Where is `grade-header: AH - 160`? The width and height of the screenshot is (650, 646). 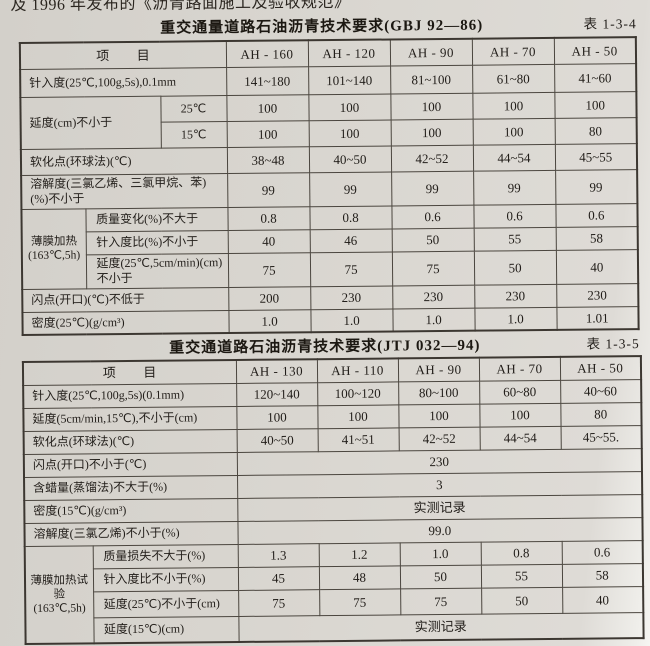
grade-header: AH - 160 is located at coordinates (267, 54).